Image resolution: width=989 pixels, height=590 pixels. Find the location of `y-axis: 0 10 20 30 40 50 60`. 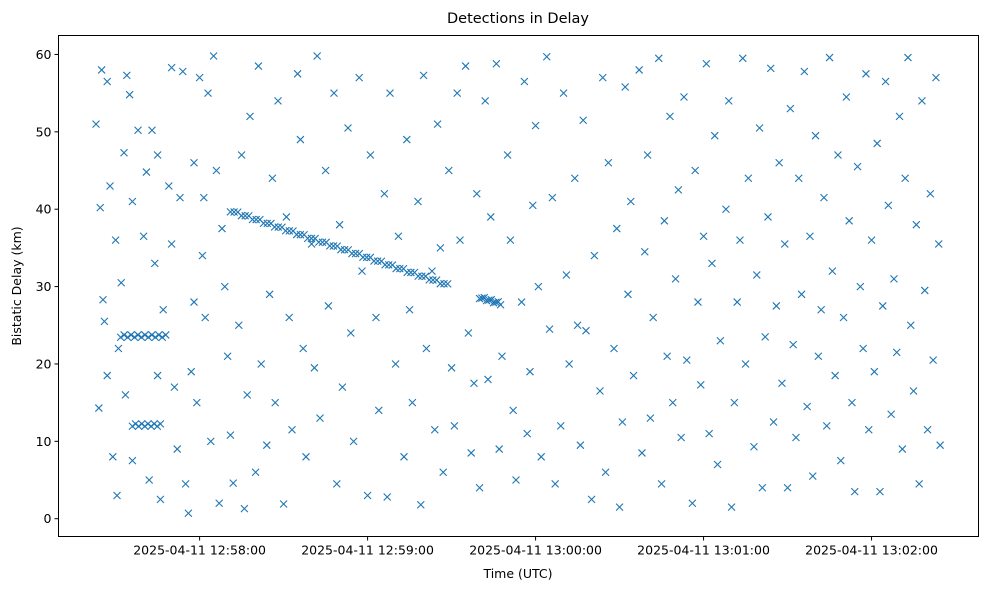

y-axis: 0 10 20 30 40 50 60 is located at coordinates (47, 286).